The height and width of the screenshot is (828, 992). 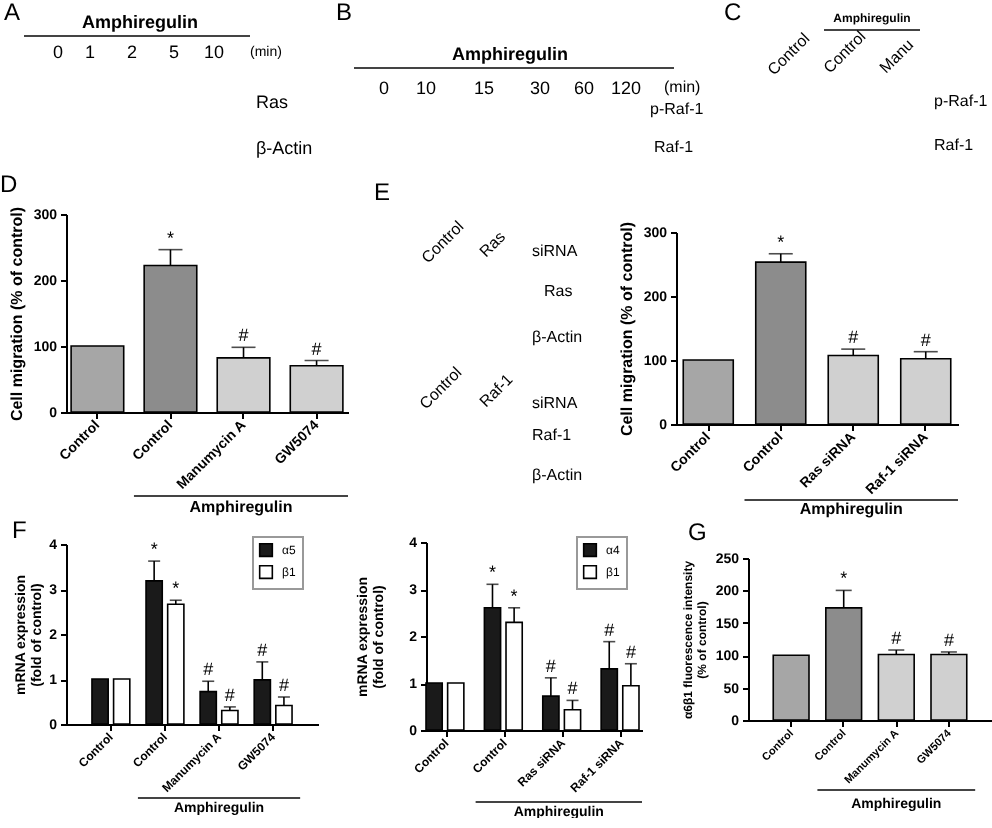 What do you see at coordinates (626, 88) in the screenshot?
I see `text: 120` at bounding box center [626, 88].